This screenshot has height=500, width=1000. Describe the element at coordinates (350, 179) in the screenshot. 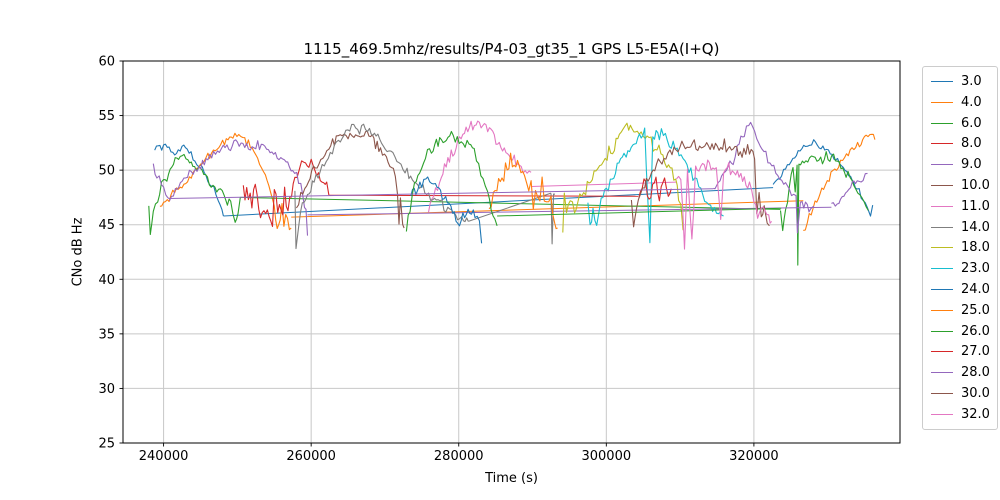

I see `series-10.0` at that location.